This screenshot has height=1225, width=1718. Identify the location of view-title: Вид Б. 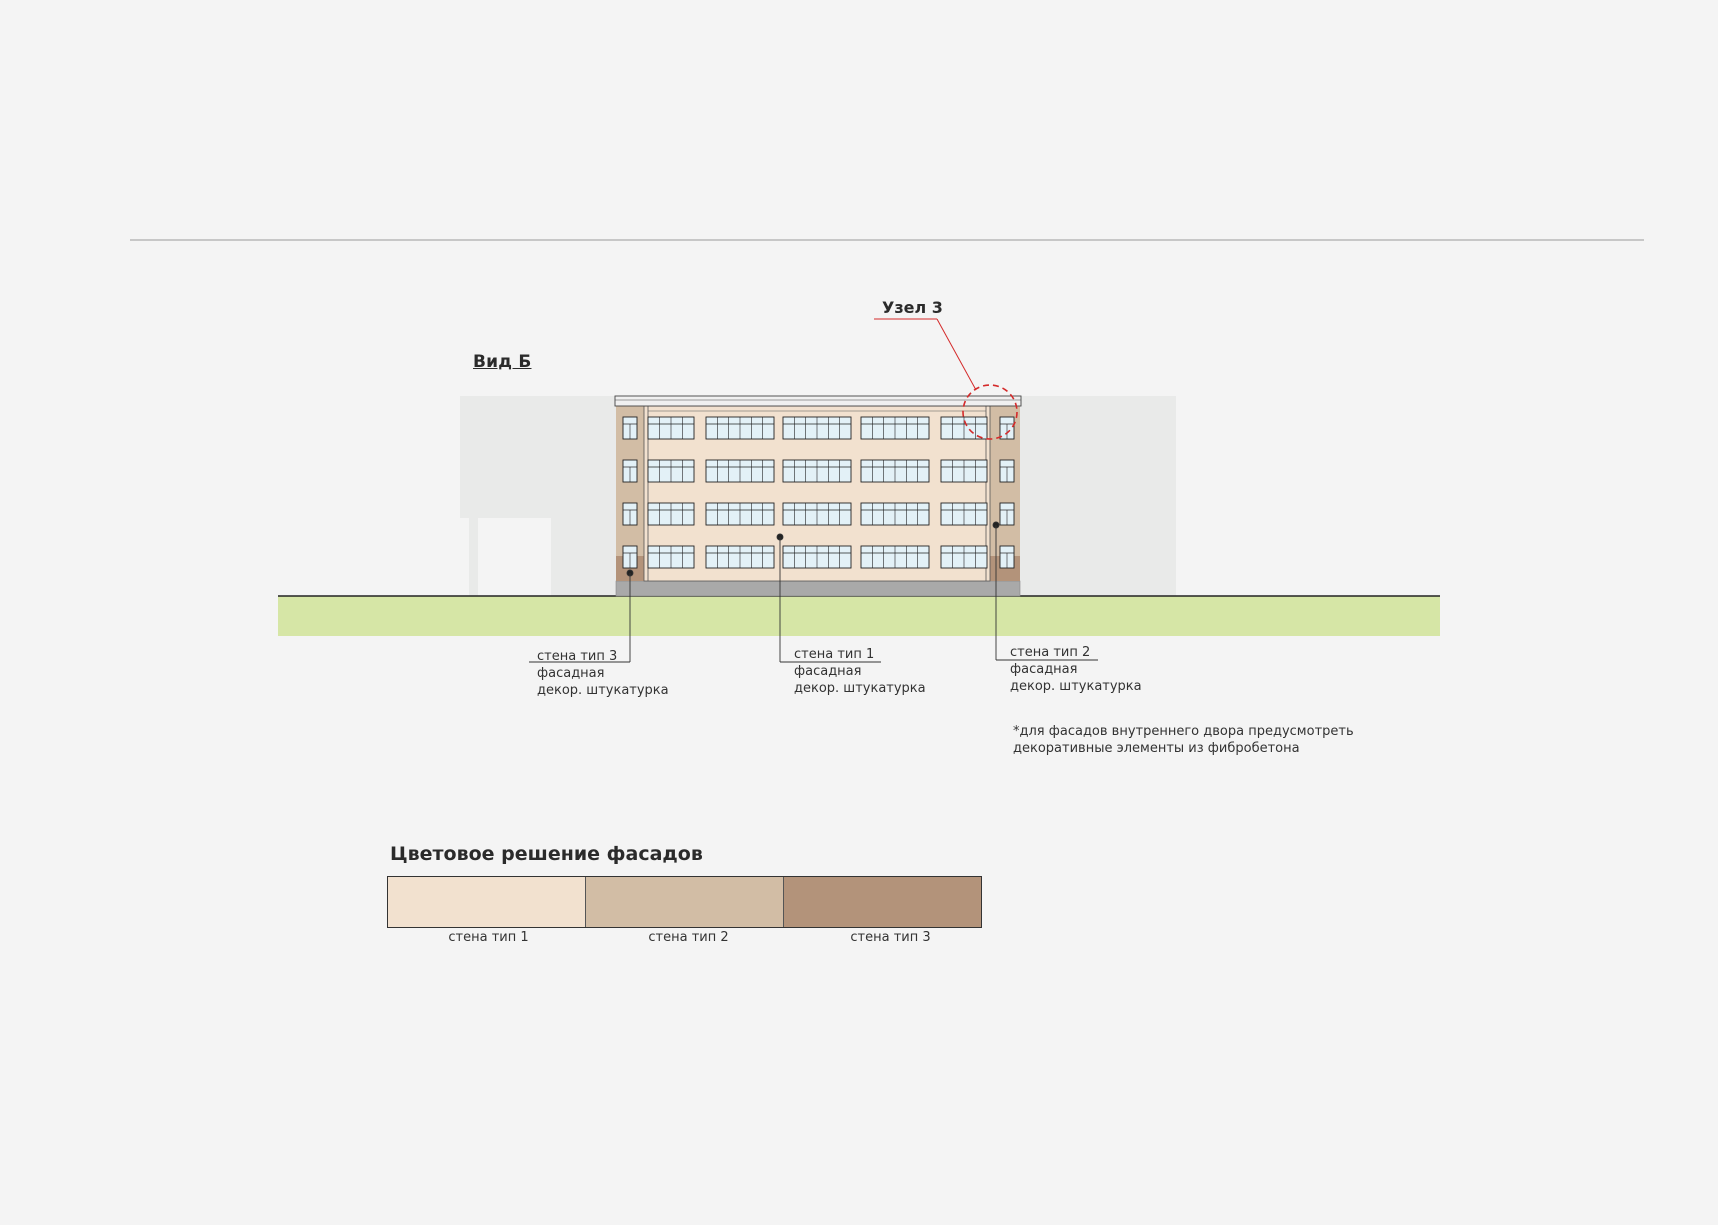
(502, 362).